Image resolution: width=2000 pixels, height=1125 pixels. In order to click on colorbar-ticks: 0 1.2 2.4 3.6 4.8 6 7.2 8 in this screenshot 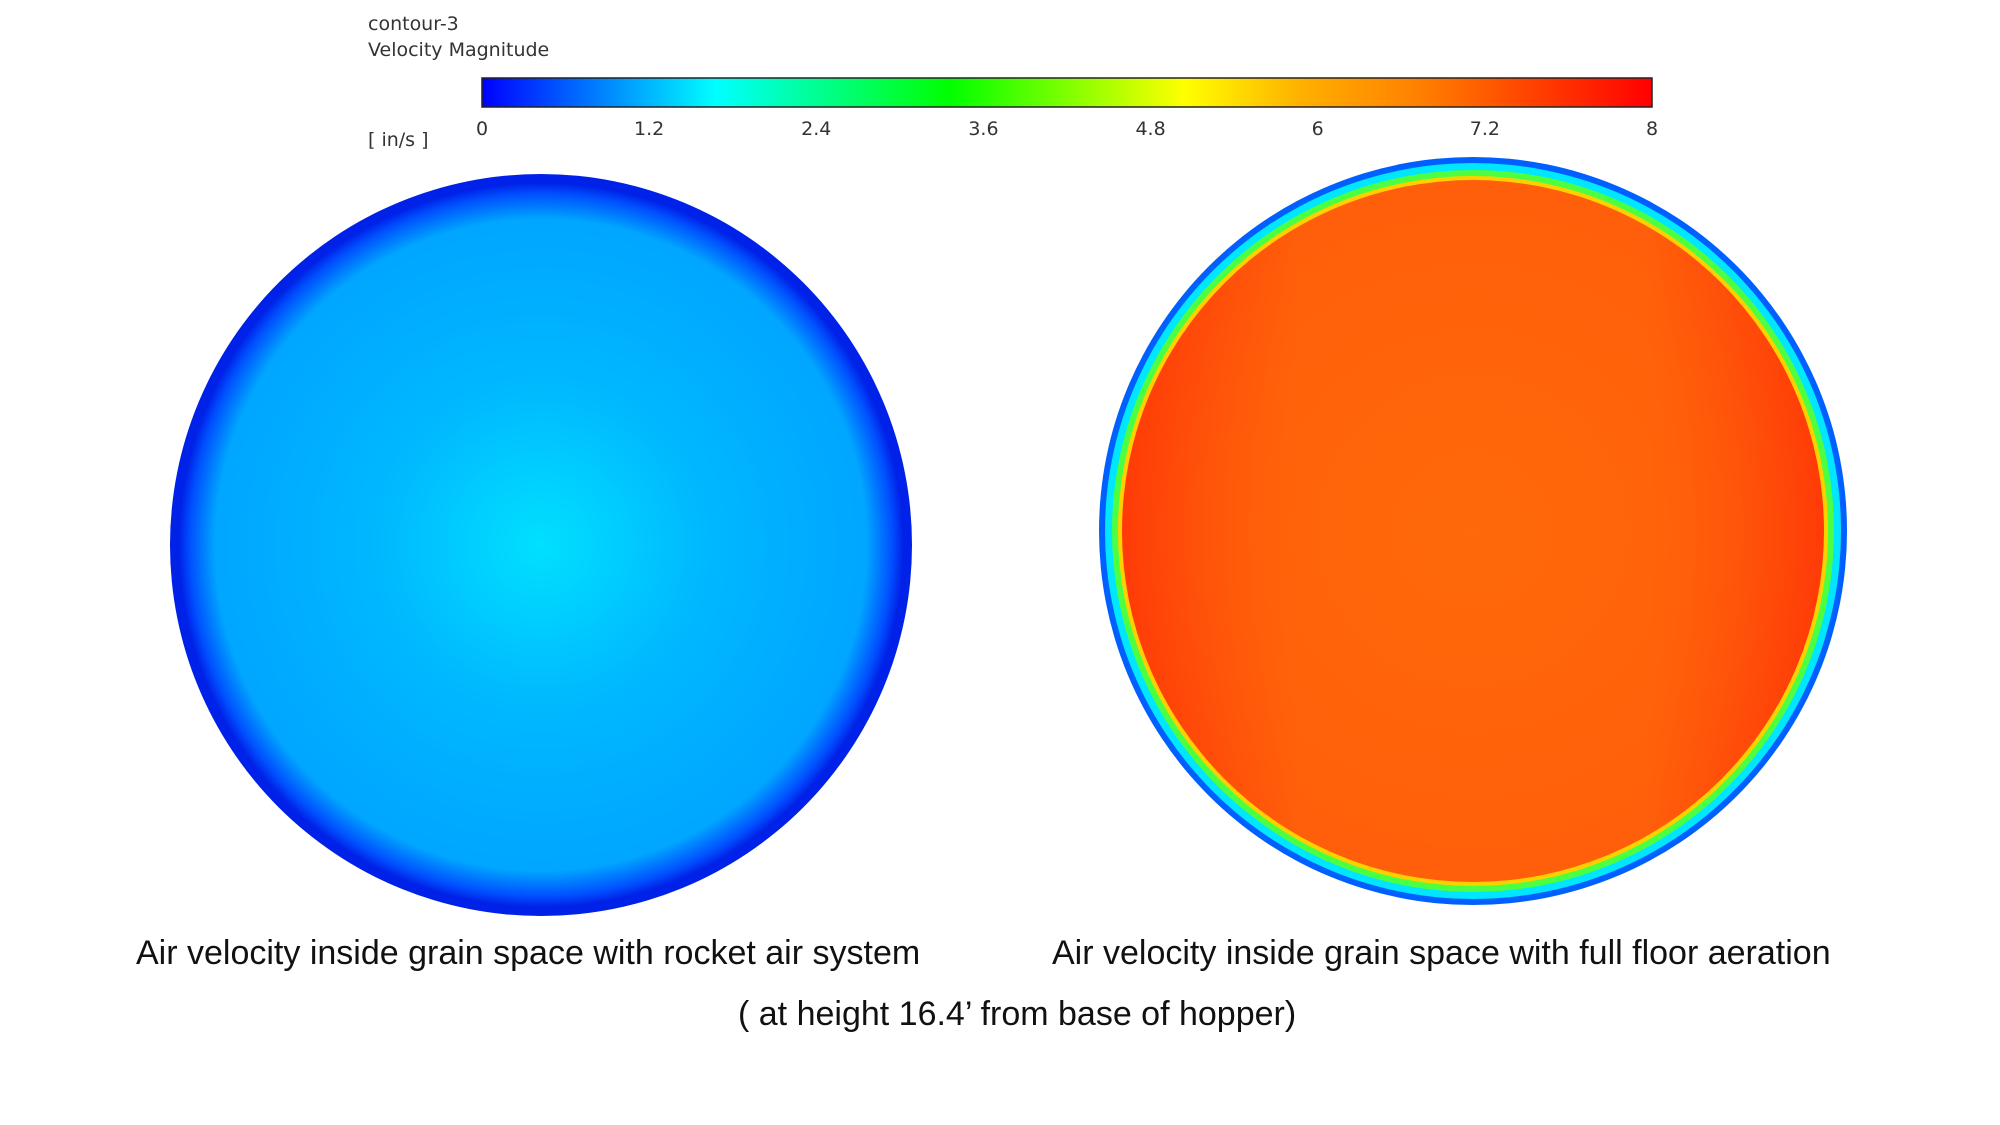, I will do `click(1067, 129)`.